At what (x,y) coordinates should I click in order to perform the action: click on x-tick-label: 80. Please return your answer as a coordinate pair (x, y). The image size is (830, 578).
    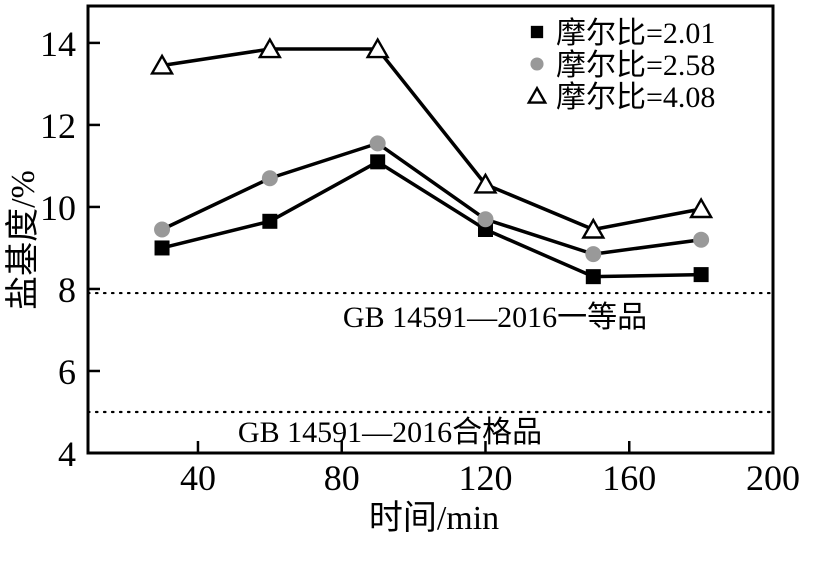
    Looking at the image, I should click on (342, 478).